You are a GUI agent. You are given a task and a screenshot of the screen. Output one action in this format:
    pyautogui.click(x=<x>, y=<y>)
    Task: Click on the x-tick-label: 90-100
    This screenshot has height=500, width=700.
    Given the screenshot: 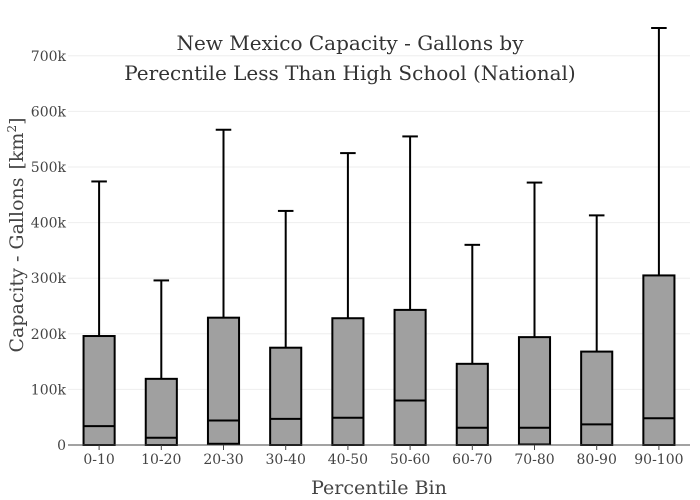 What is the action you would take?
    pyautogui.click(x=658, y=460)
    